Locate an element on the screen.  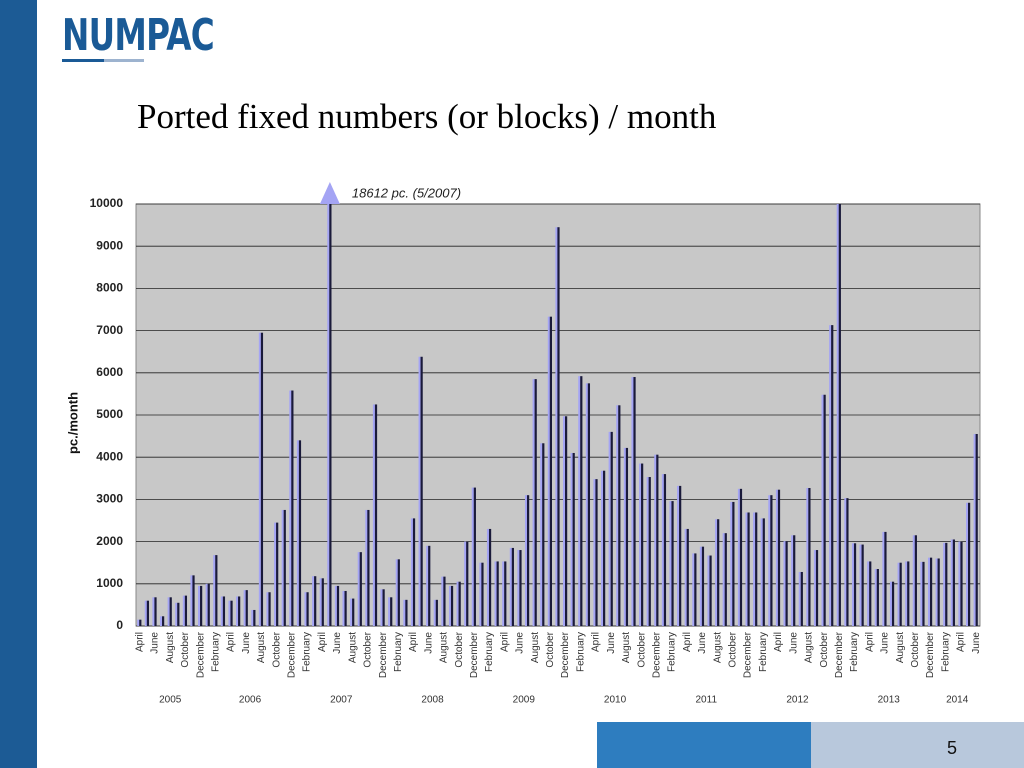
y-tick-label: 9000 is located at coordinates (109, 245).